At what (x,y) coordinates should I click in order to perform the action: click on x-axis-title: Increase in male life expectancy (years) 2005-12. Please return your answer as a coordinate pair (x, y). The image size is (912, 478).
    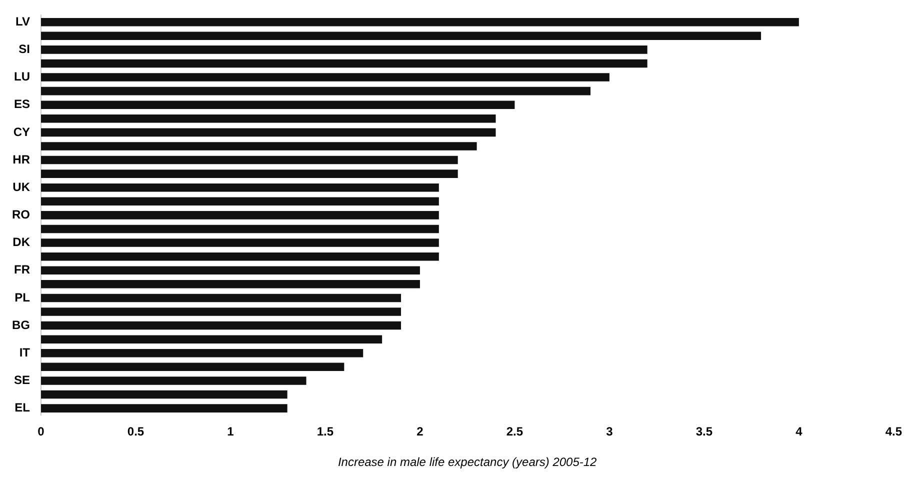
    Looking at the image, I should click on (468, 462).